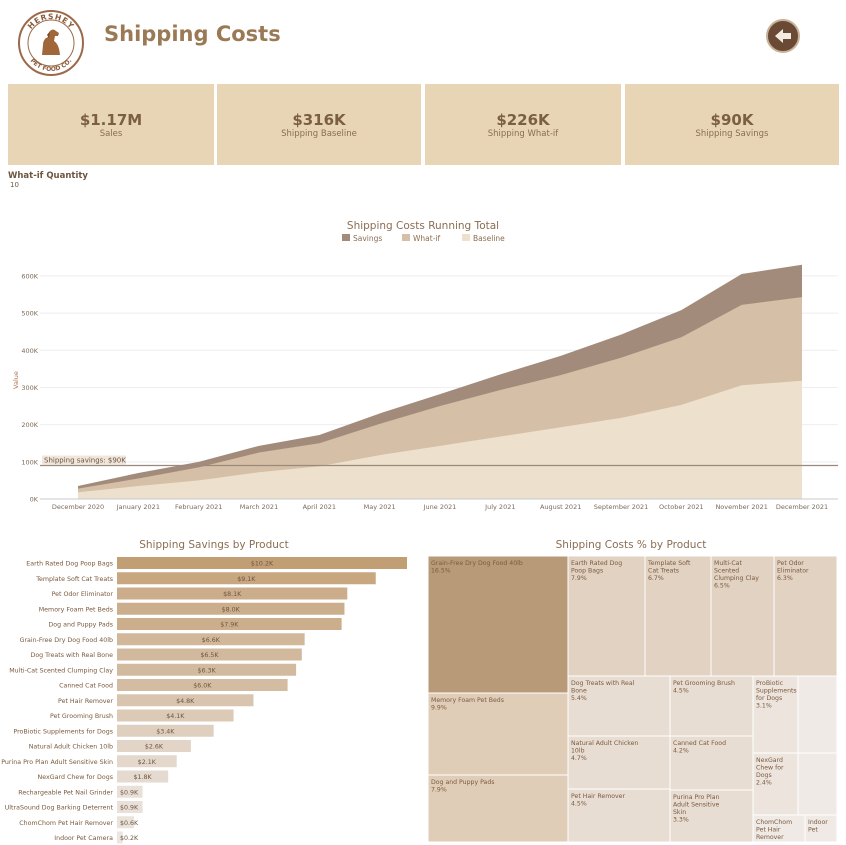  What do you see at coordinates (232, 594) in the screenshot?
I see `bar-value-label: $8.1K` at bounding box center [232, 594].